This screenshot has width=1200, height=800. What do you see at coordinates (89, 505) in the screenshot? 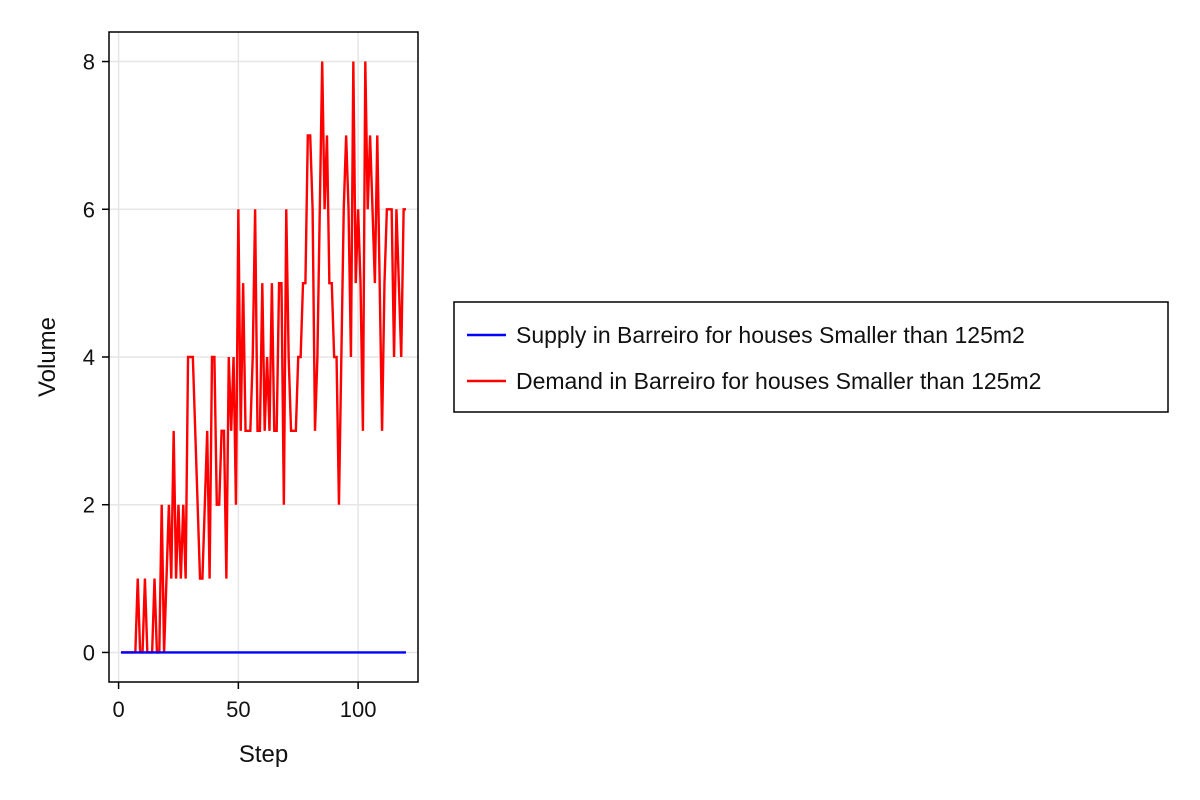
I see `y-tick-label: 2` at bounding box center [89, 505].